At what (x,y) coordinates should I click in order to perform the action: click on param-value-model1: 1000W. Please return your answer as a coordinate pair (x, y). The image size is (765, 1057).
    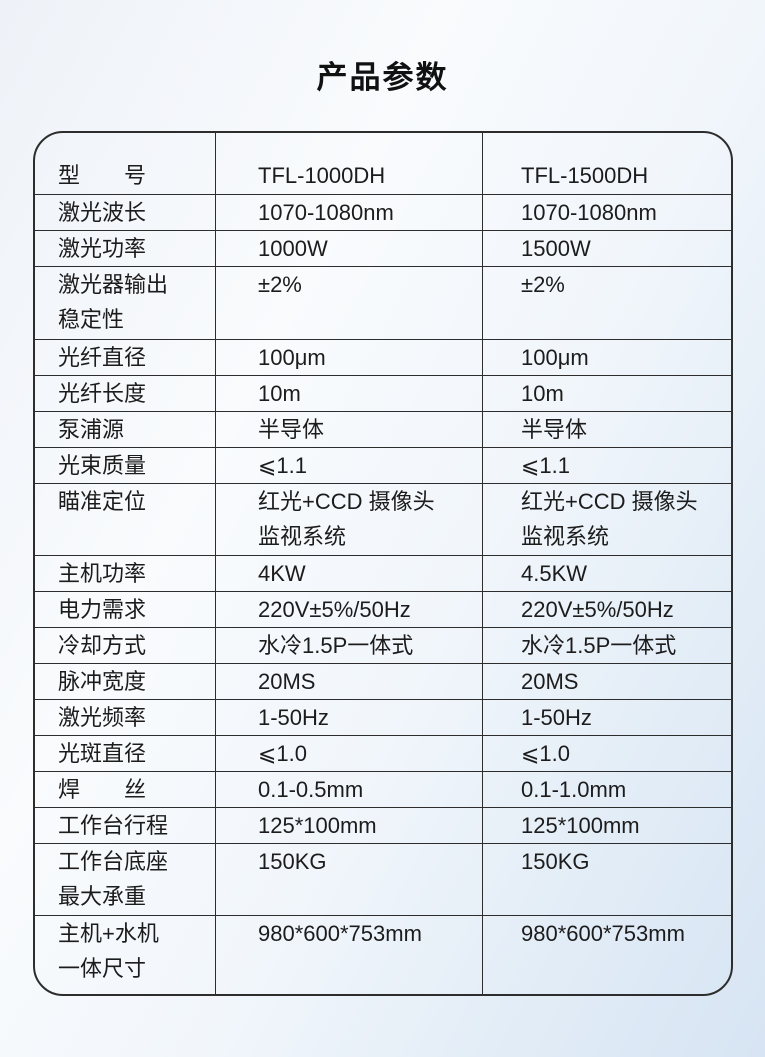
    Looking at the image, I should click on (348, 248).